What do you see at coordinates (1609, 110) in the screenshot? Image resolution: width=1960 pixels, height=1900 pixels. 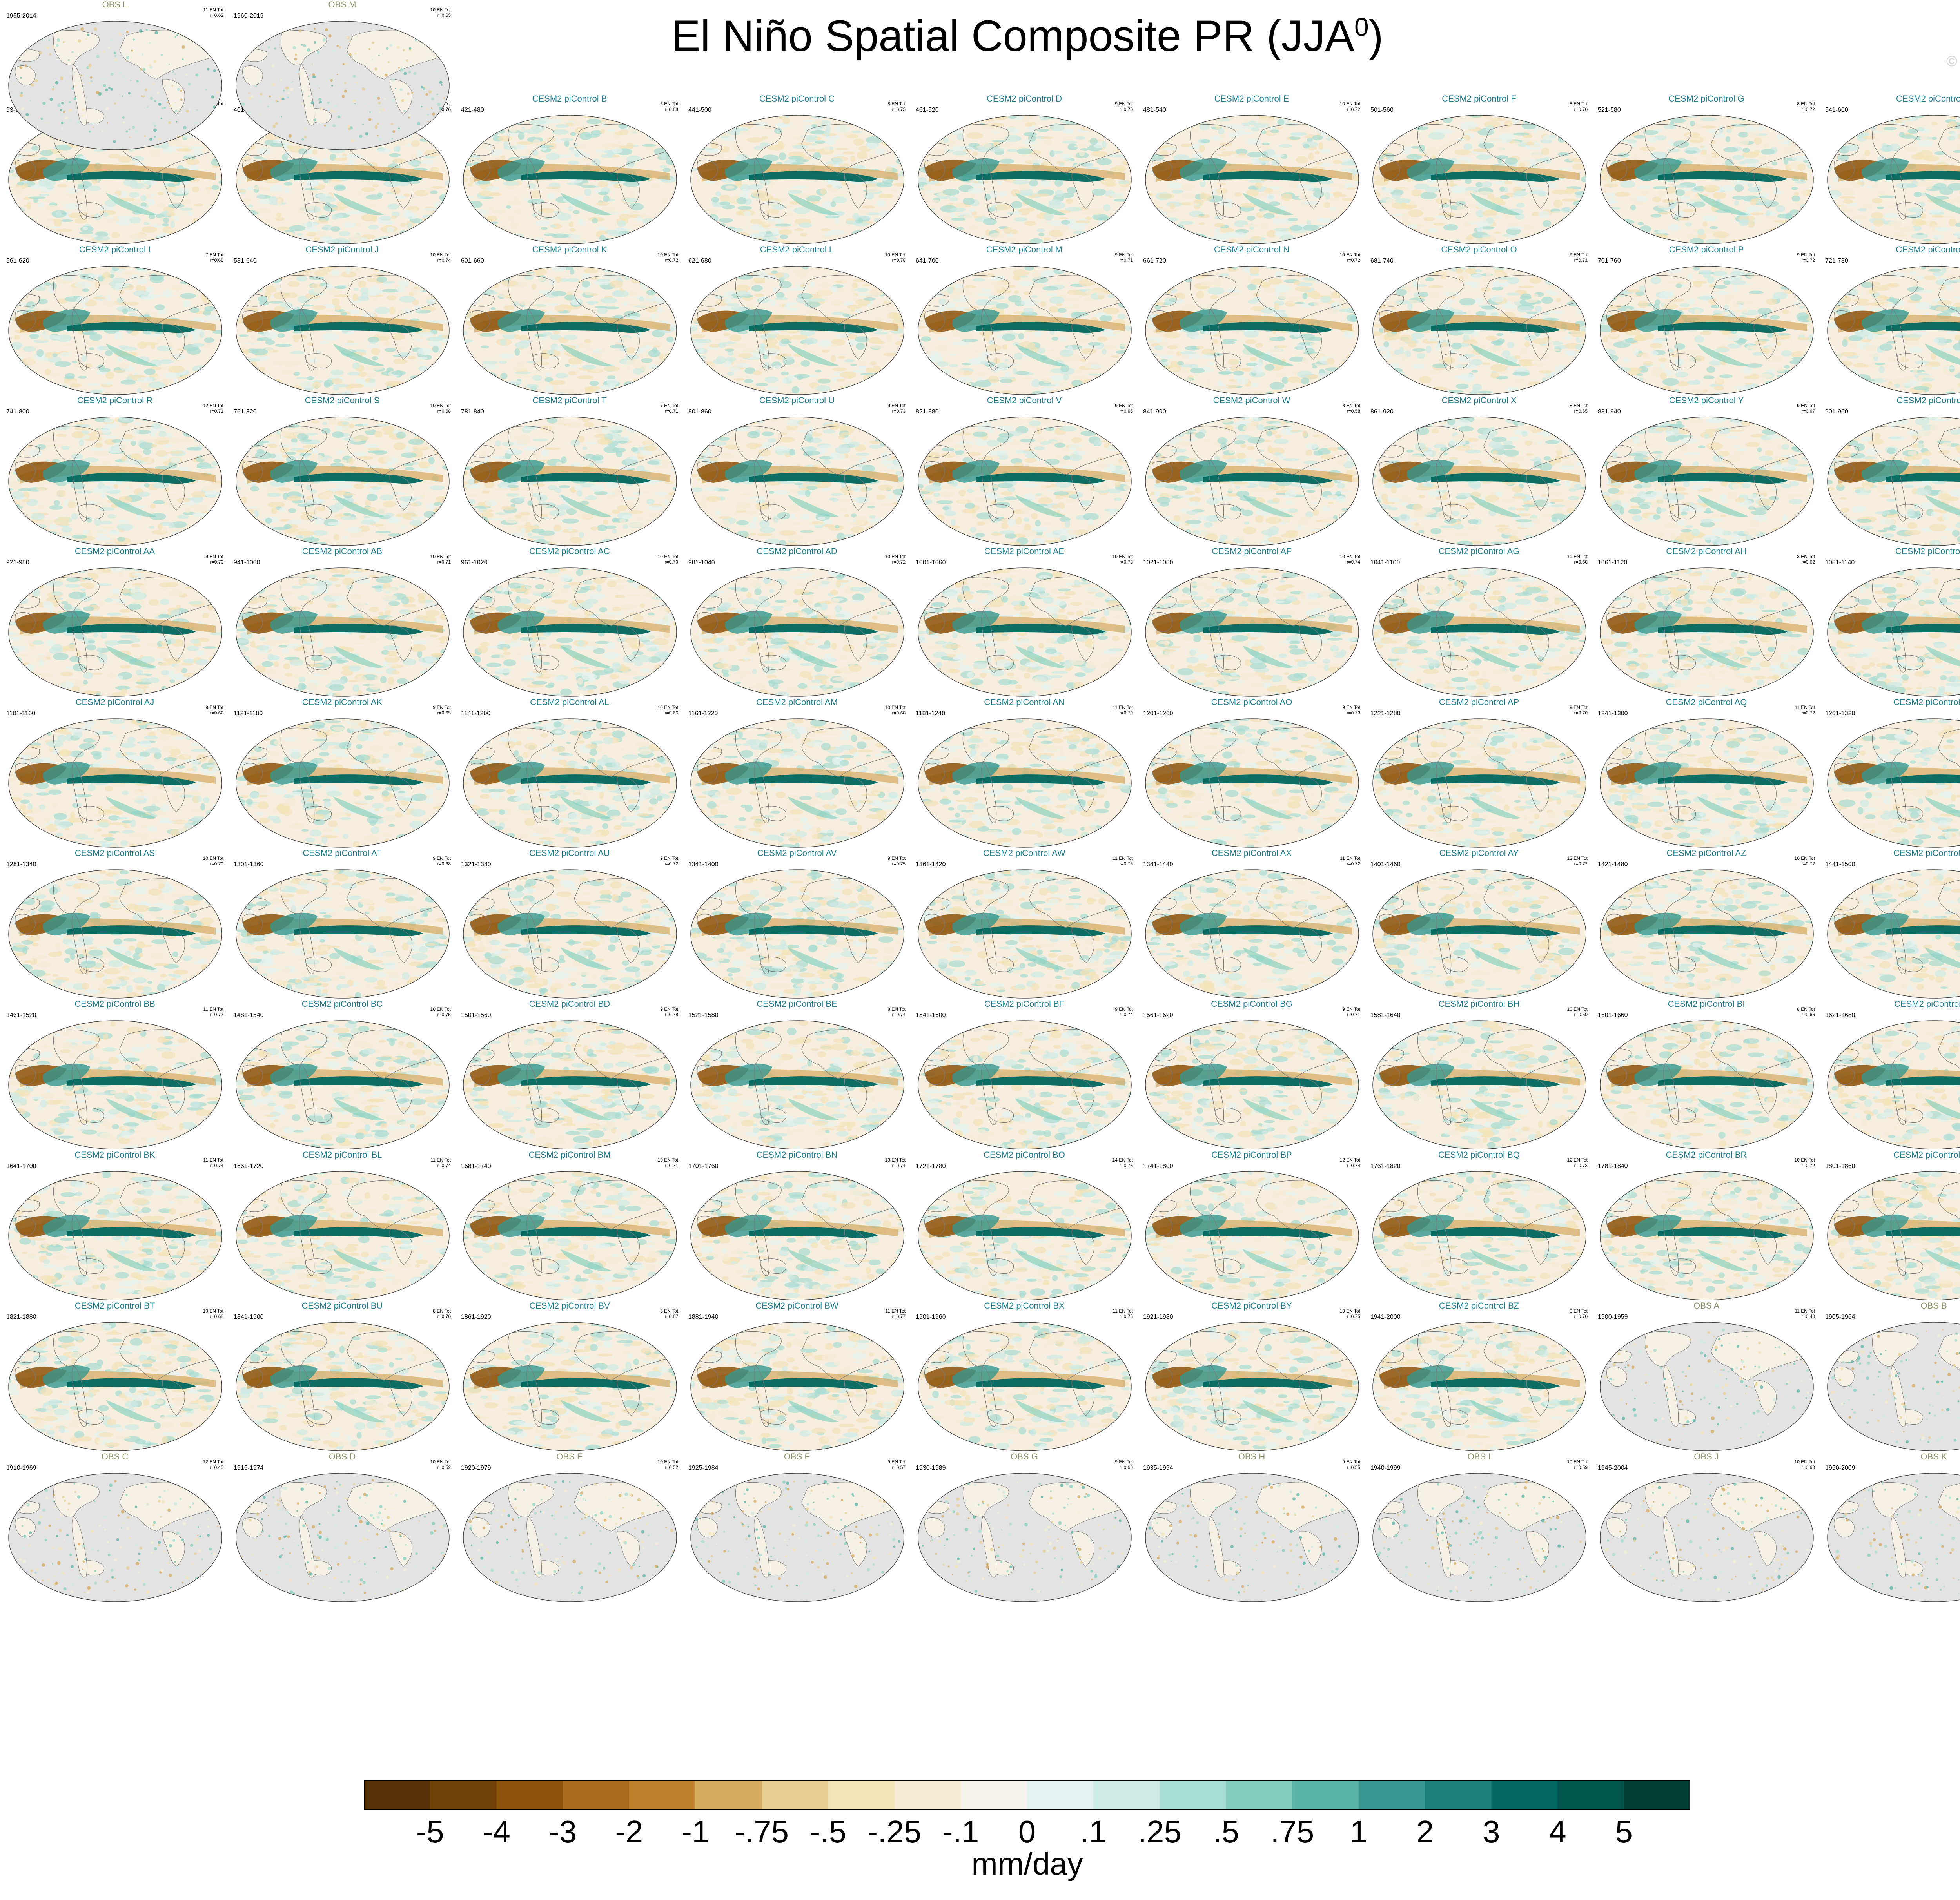 I see `panel-years: 521-580` at bounding box center [1609, 110].